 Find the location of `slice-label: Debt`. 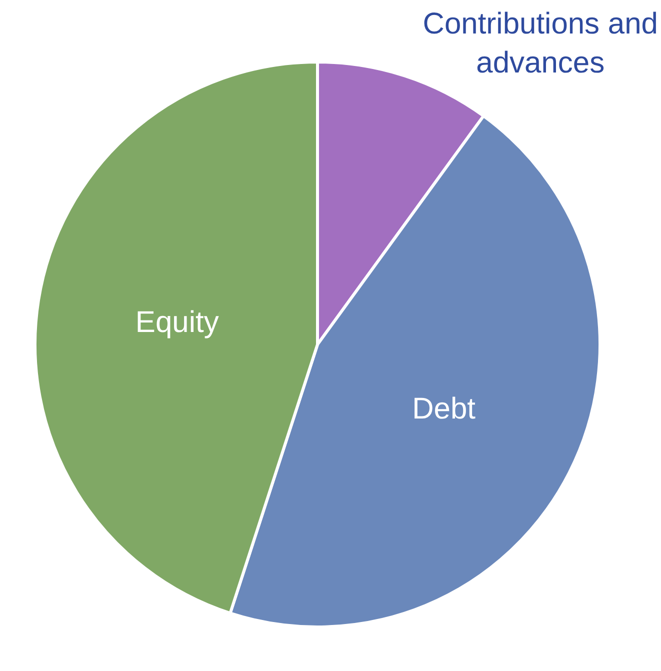

slice-label: Debt is located at coordinates (444, 409).